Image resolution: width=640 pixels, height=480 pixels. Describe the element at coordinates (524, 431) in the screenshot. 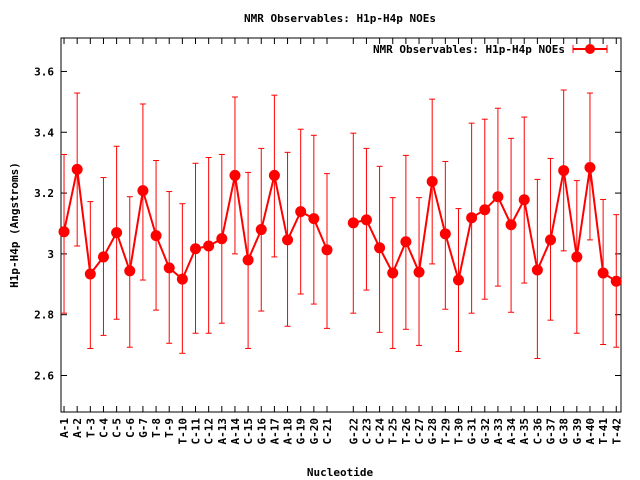

I see `x-tick-label: A-35` at that location.